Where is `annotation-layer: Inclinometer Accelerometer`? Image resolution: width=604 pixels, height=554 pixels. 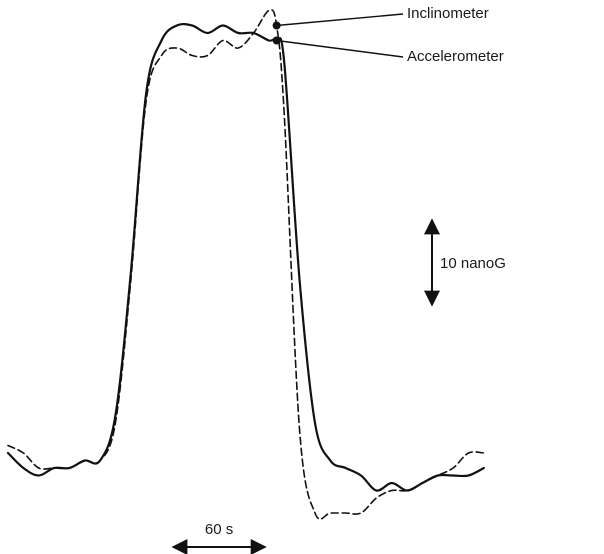 annotation-layer: Inclinometer Accelerometer is located at coordinates (388, 35).